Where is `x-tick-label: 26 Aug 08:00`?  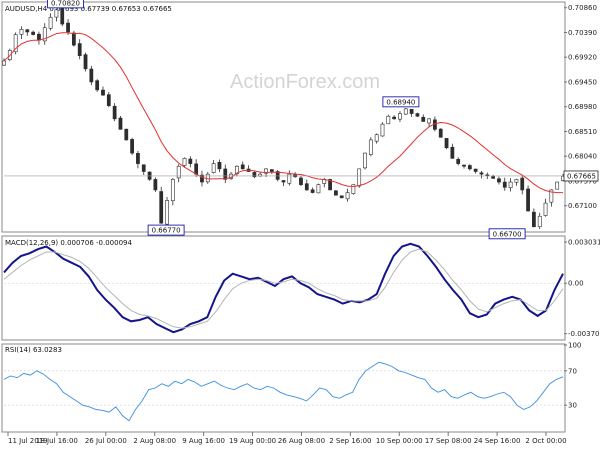
x-tick-label: 26 Aug 08:00 is located at coordinates (301, 441).